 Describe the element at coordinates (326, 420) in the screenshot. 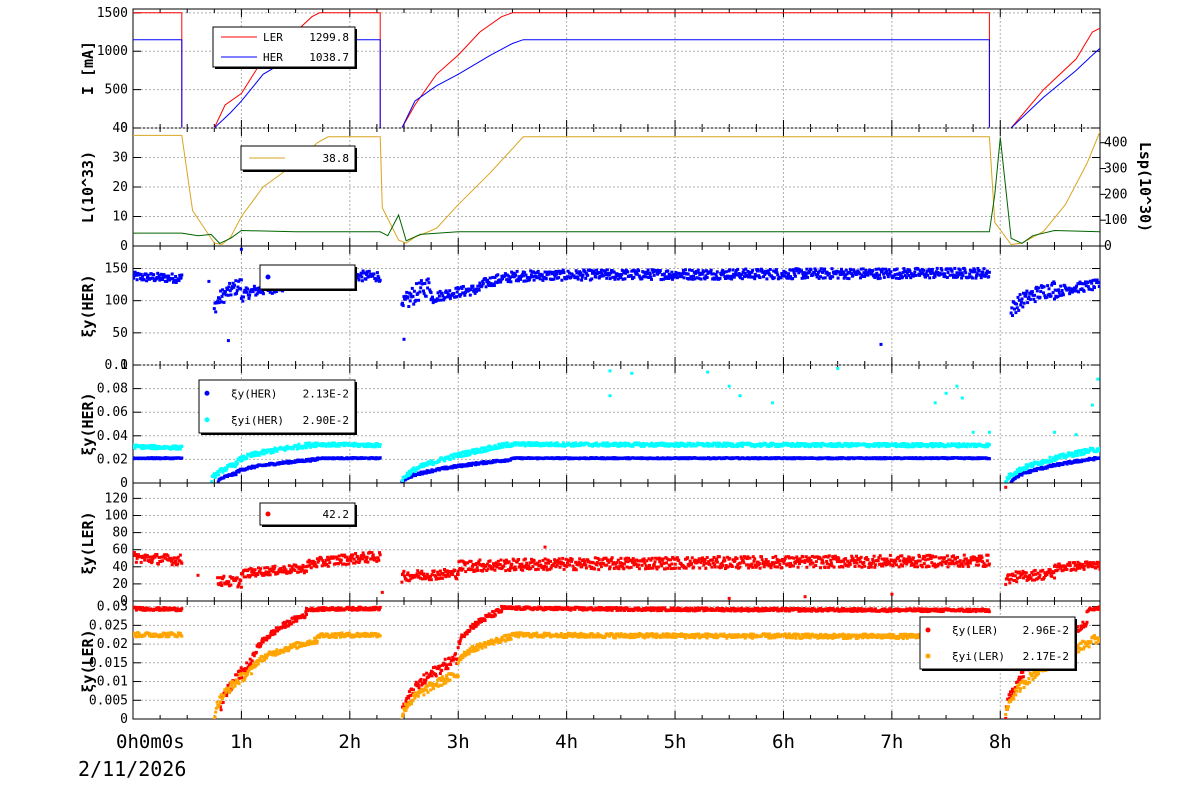

I see `legend-value: 2.90E-2` at that location.